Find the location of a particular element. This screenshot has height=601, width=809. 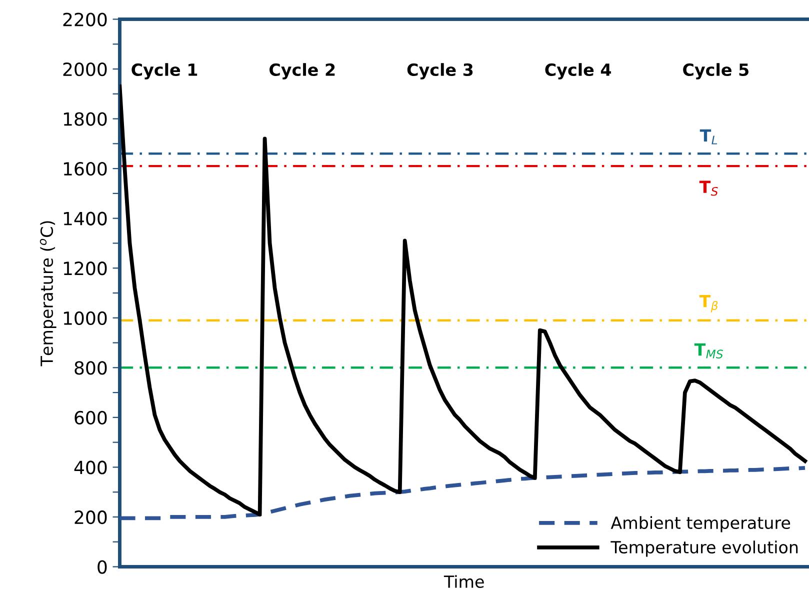

y-tick-label: 400 is located at coordinates (90, 467).